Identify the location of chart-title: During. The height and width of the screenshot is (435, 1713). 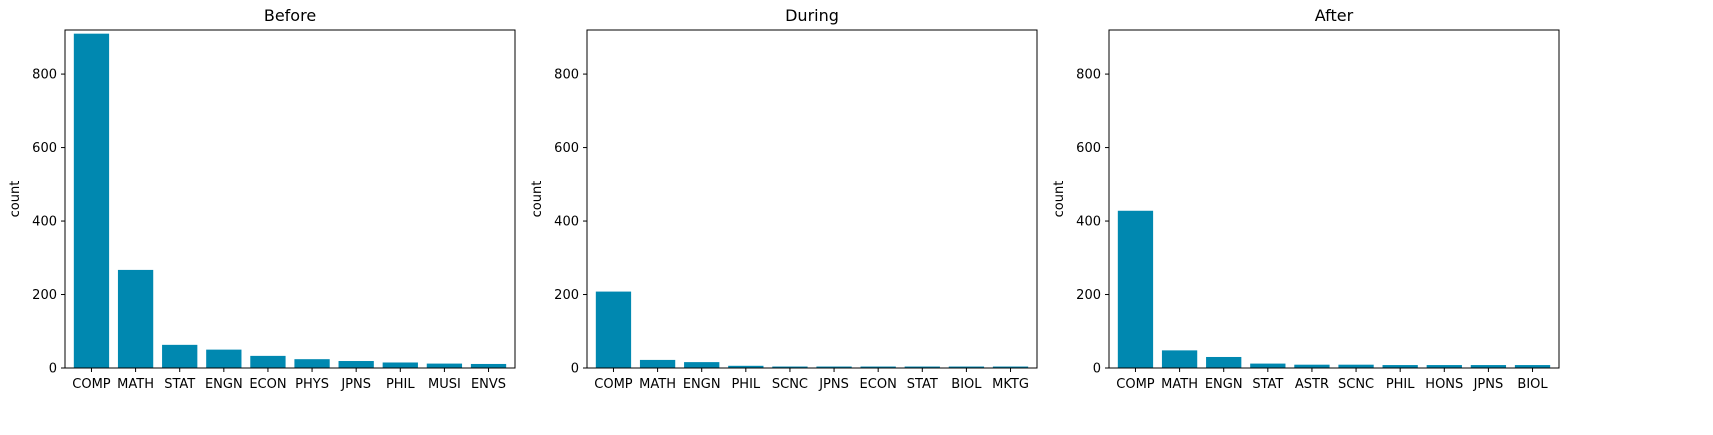
(812, 15).